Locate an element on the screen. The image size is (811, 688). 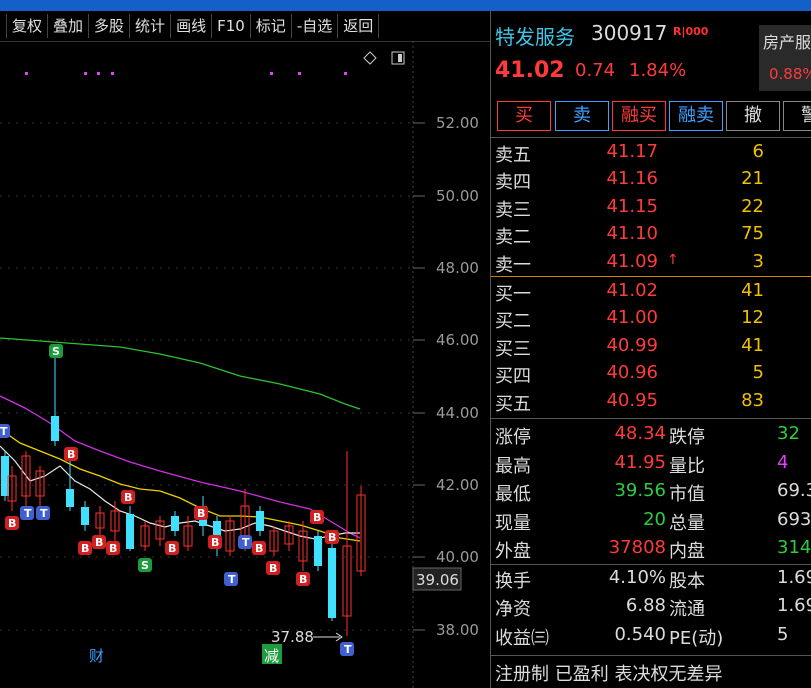
trade-actions: 买 卖 融买 融卖 撤 警 is located at coordinates (651, 117).